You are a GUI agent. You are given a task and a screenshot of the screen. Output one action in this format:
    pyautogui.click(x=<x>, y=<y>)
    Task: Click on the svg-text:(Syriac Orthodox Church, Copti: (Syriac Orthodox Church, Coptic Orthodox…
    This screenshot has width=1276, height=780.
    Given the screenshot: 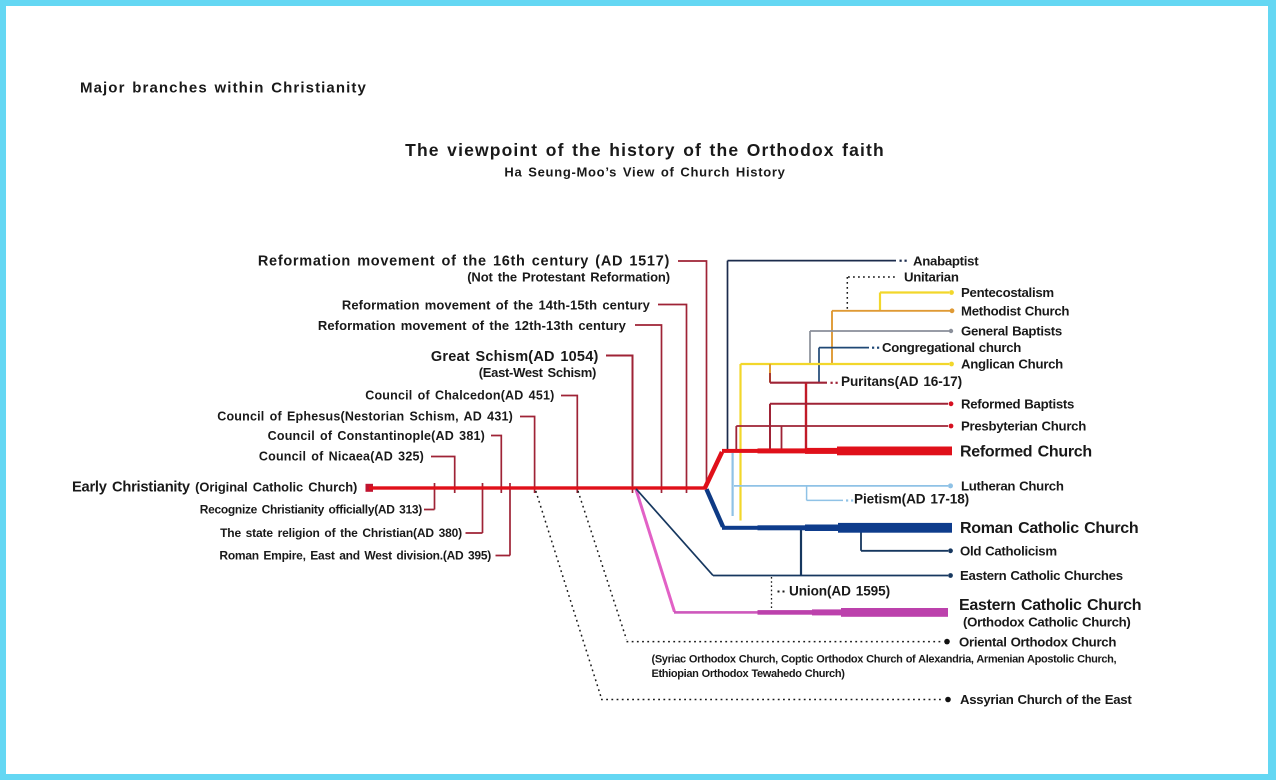 What is the action you would take?
    pyautogui.click(x=884, y=660)
    